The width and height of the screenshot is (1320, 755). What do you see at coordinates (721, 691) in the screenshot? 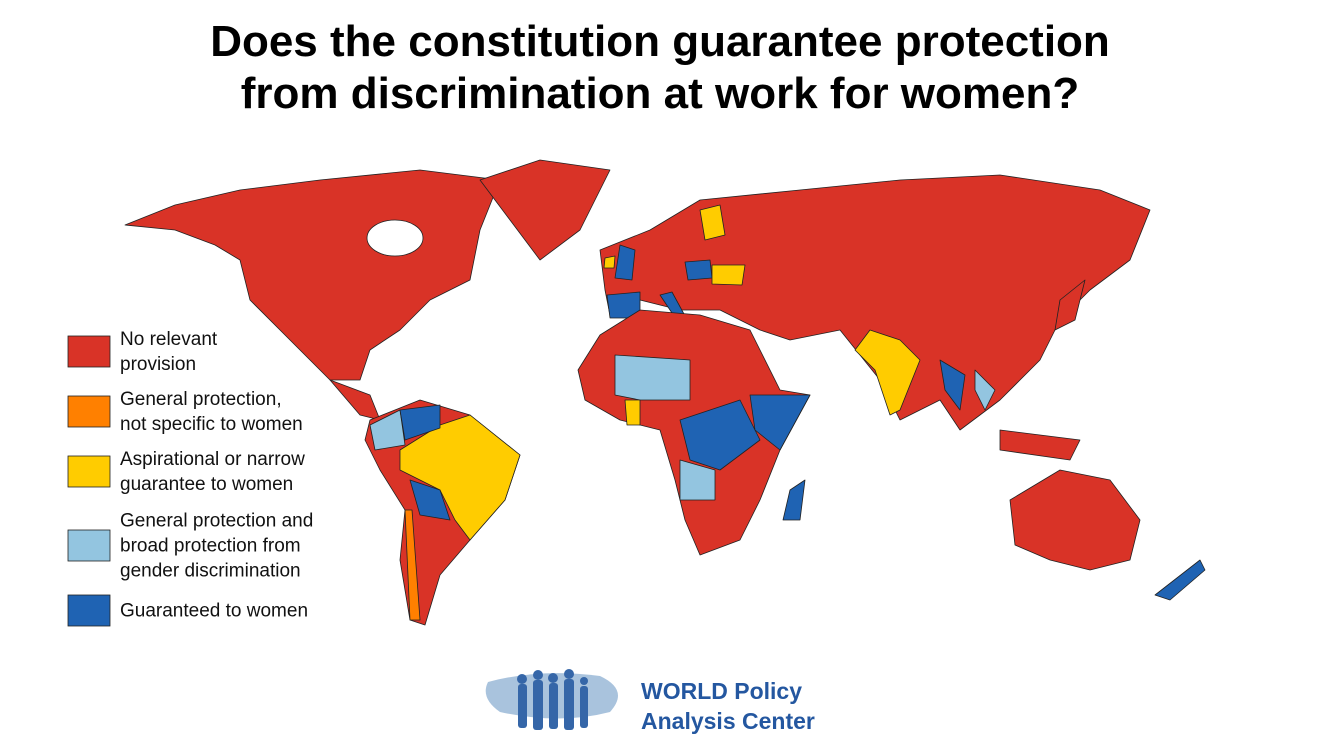
I see `logo-text: WORLD Policy` at bounding box center [721, 691].